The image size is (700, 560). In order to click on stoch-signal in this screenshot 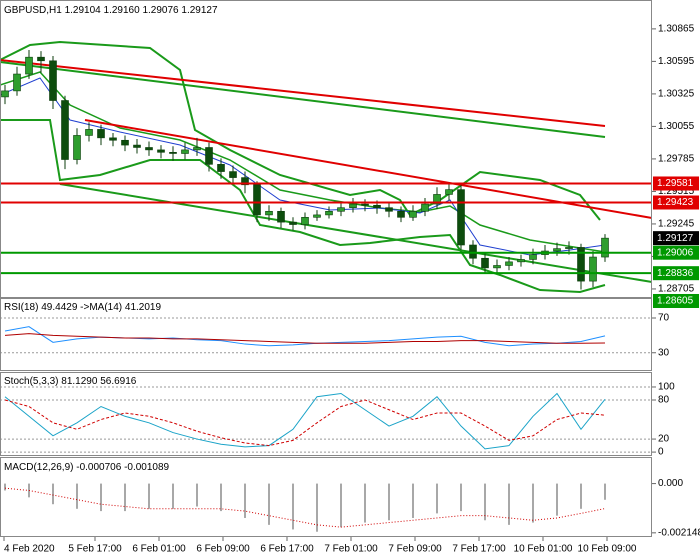, I will do `click(305, 423)`.